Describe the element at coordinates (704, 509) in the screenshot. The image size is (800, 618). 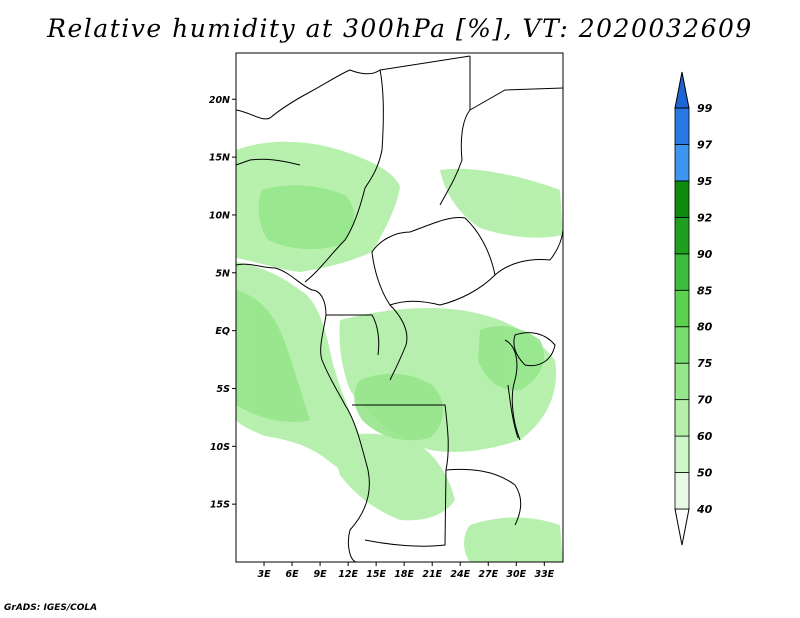
I see `colorbar-label: 40` at that location.